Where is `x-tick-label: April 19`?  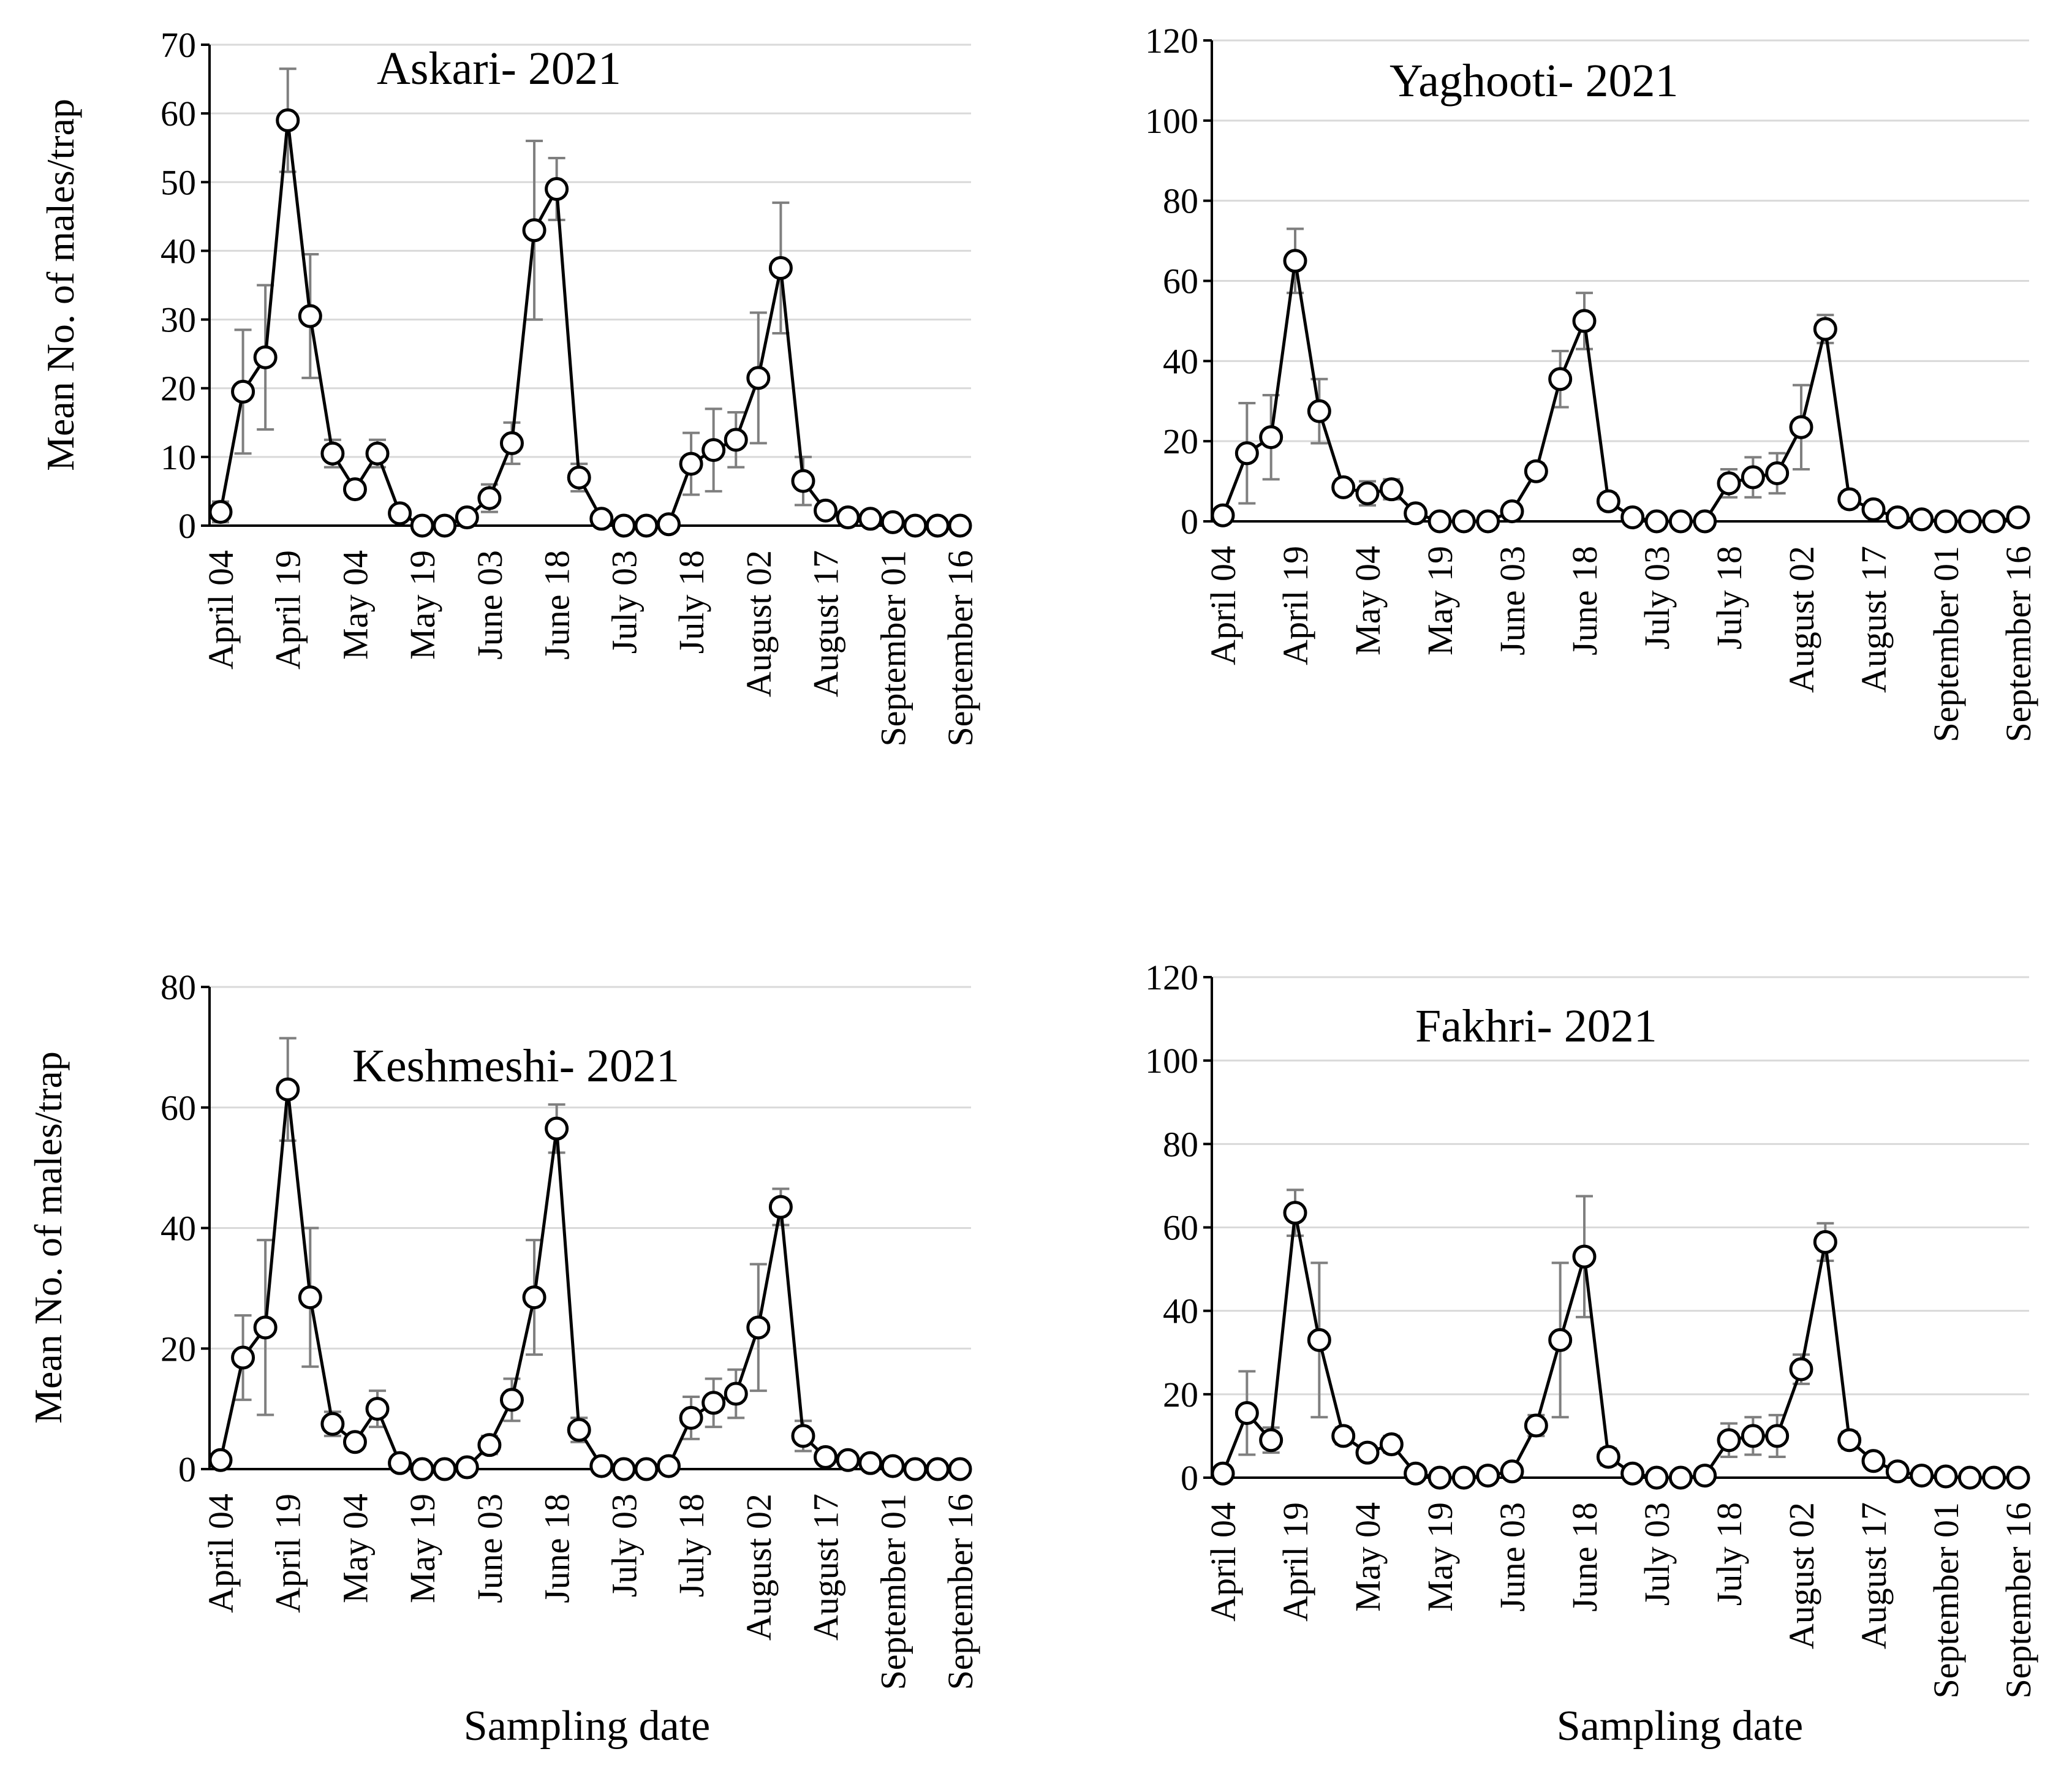 x-tick-label: April 19 is located at coordinates (1295, 605).